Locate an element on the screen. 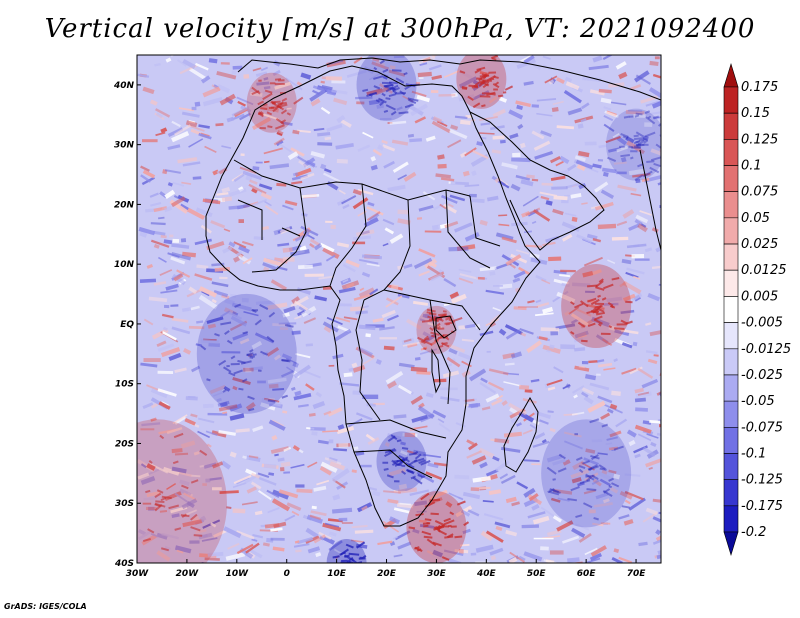 This screenshot has height=618, width=800. ascent-region is located at coordinates (182, 491).